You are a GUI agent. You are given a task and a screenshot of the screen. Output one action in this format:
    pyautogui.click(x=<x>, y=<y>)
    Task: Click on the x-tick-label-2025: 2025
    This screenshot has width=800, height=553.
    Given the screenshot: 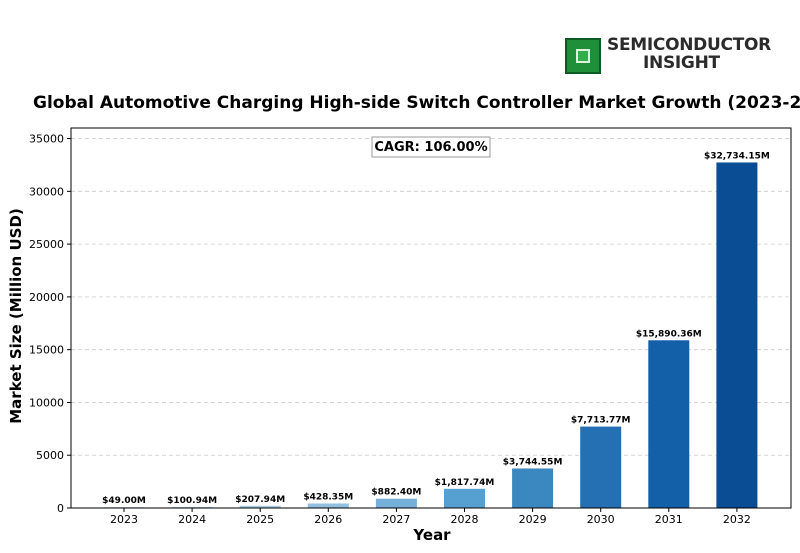 What is the action you would take?
    pyautogui.click(x=260, y=519)
    